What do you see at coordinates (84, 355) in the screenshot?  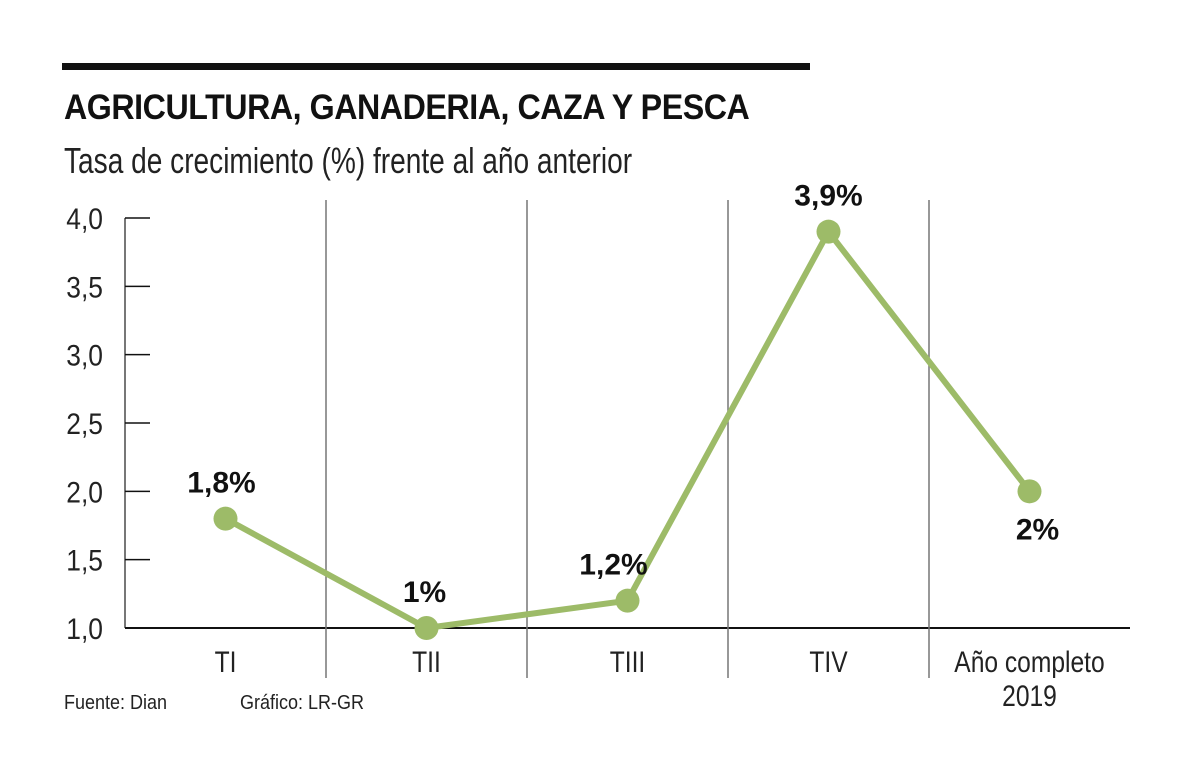 I see `y-tick-label: 3,0` at bounding box center [84, 355].